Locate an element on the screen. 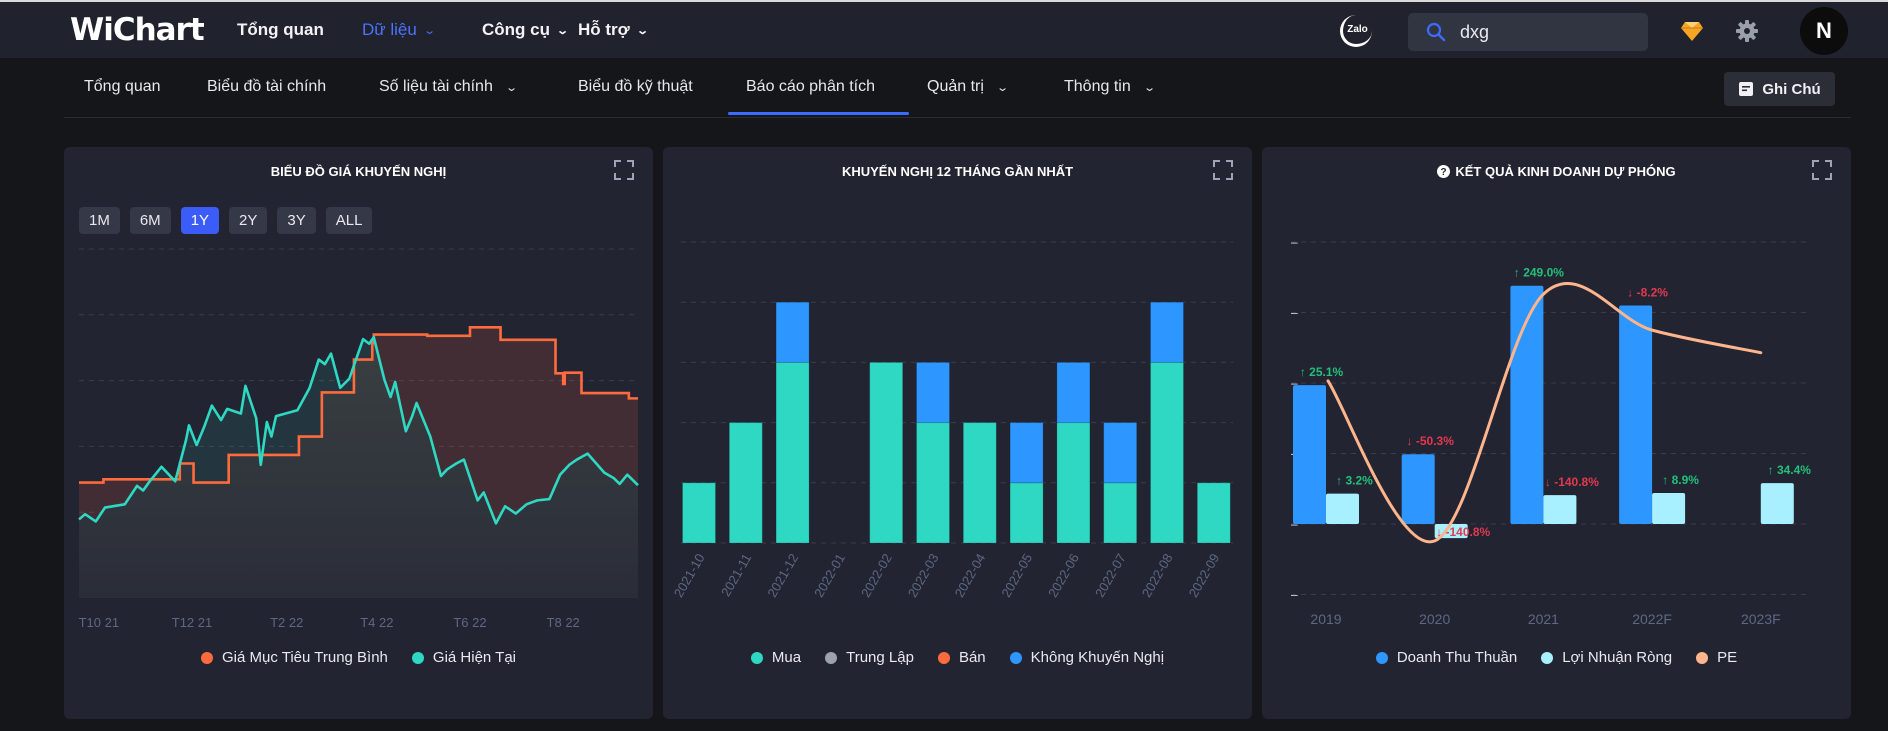  legend-ban: Bán is located at coordinates (961, 657).